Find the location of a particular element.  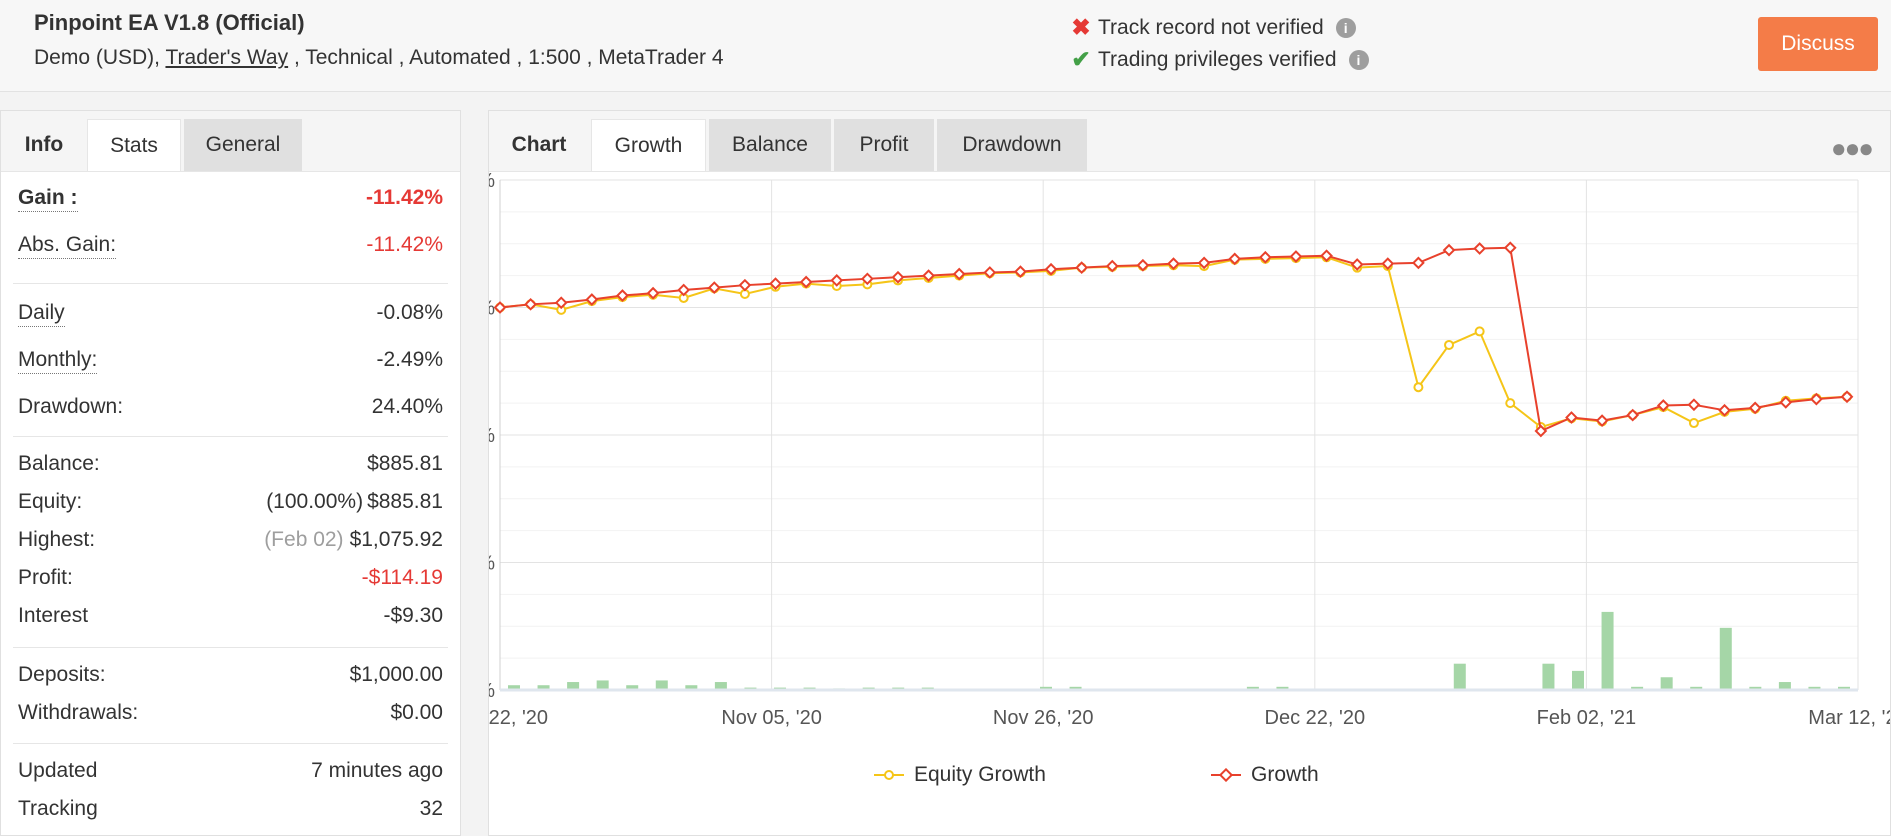

x-icon: ✖ is located at coordinates (1081, 27).